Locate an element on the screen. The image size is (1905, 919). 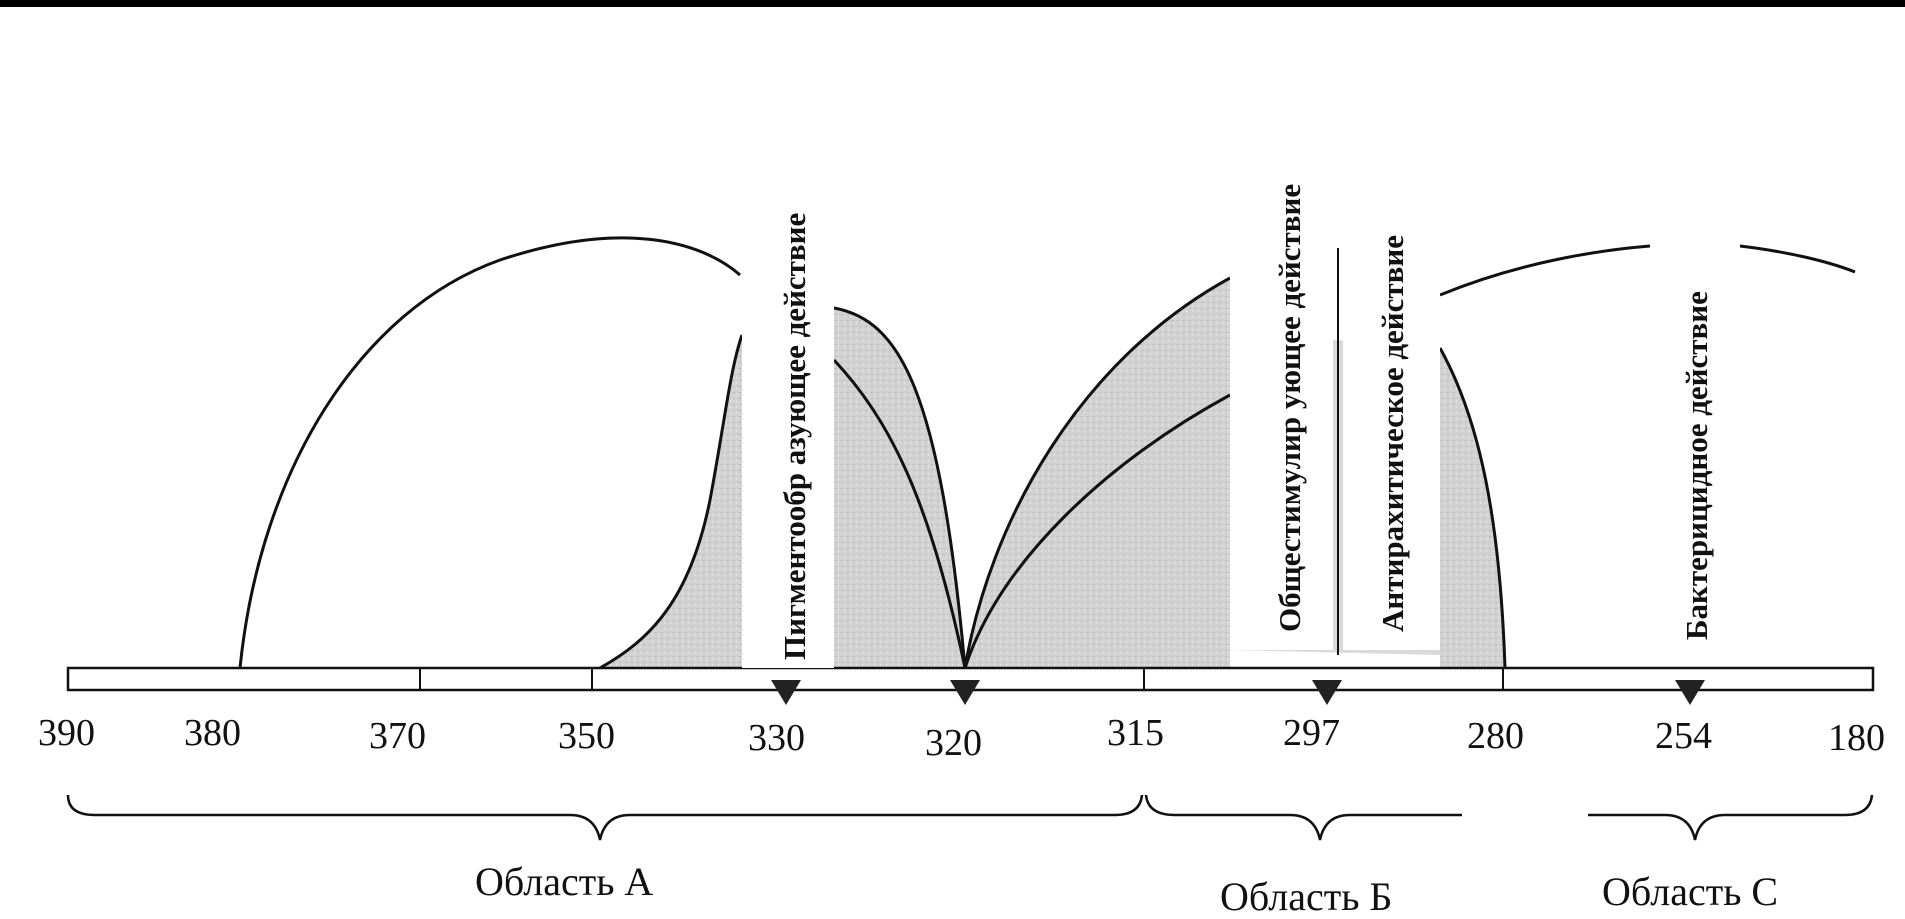
region-labels: Область А Область Б Область С is located at coordinates (1126, 889).